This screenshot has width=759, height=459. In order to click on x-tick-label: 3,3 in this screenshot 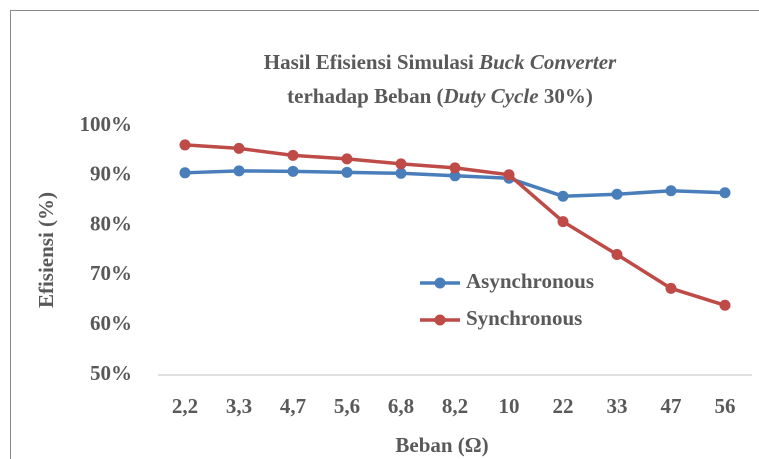, I will do `click(239, 406)`.